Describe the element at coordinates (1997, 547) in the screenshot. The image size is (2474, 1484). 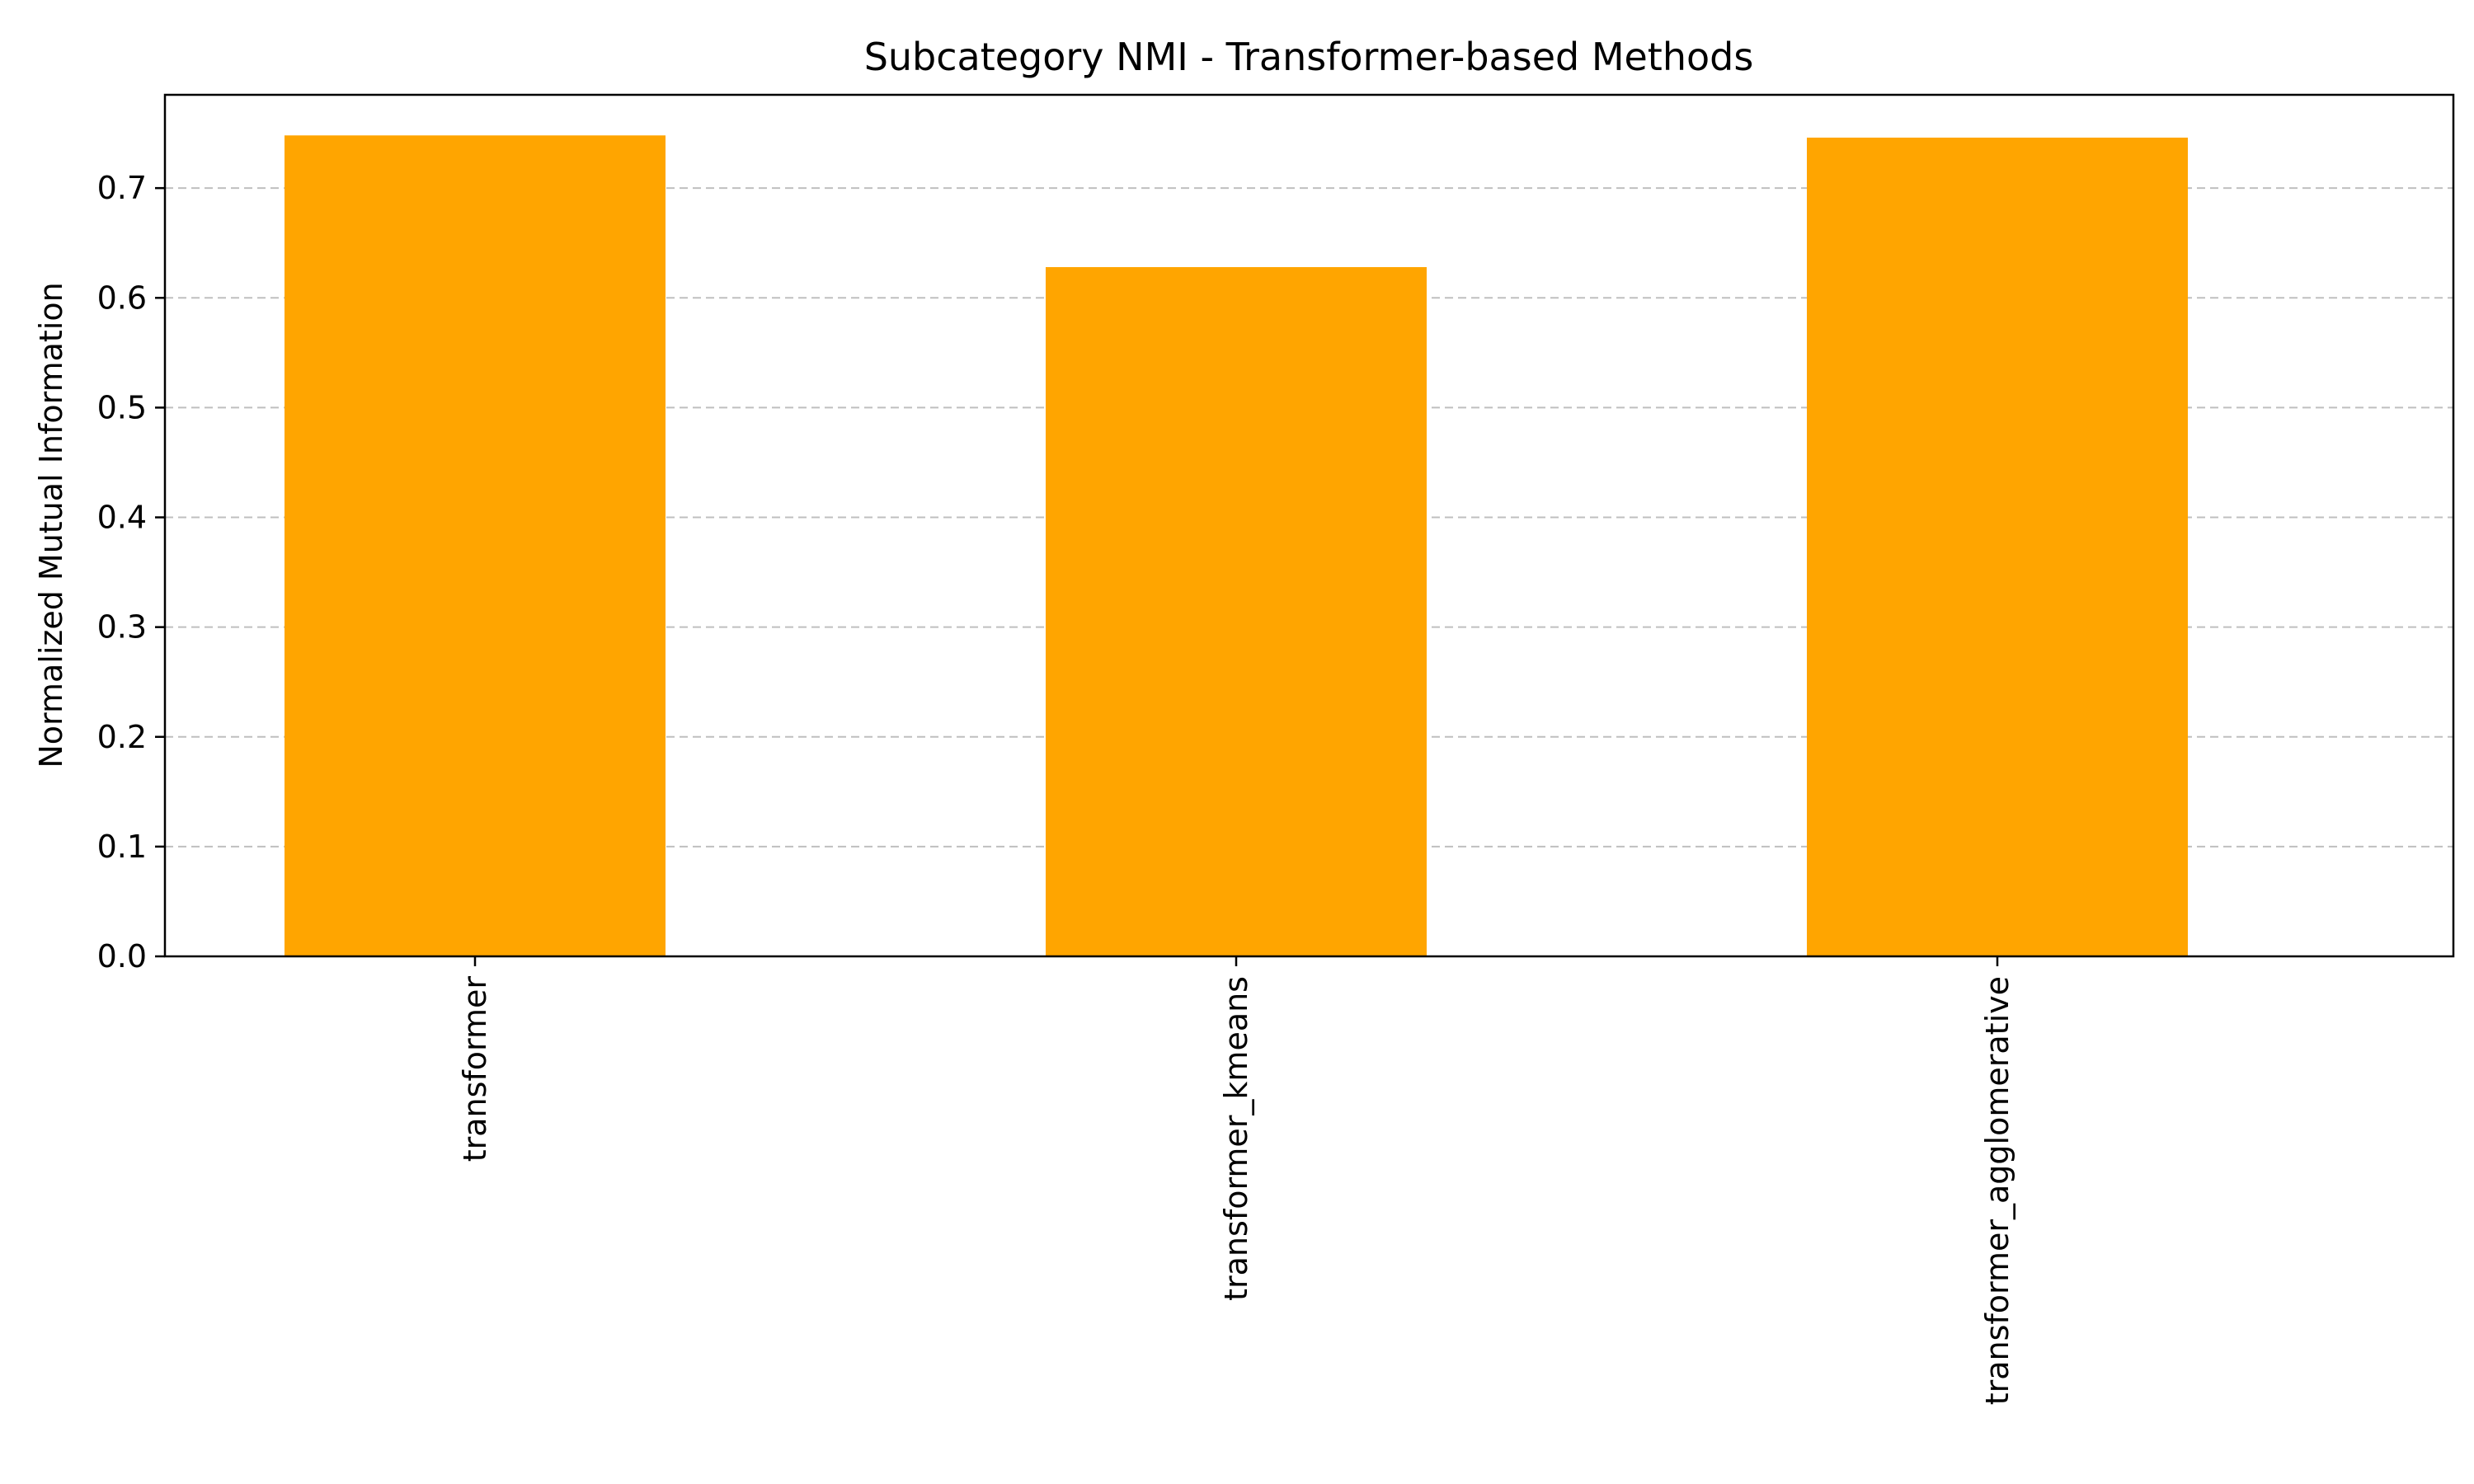
I see `bar-transformer-agglomerative` at that location.